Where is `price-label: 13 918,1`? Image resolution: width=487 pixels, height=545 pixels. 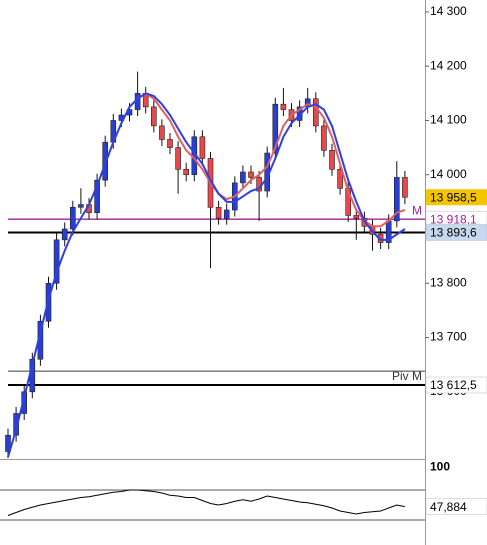 price-label: 13 918,1 is located at coordinates (453, 219).